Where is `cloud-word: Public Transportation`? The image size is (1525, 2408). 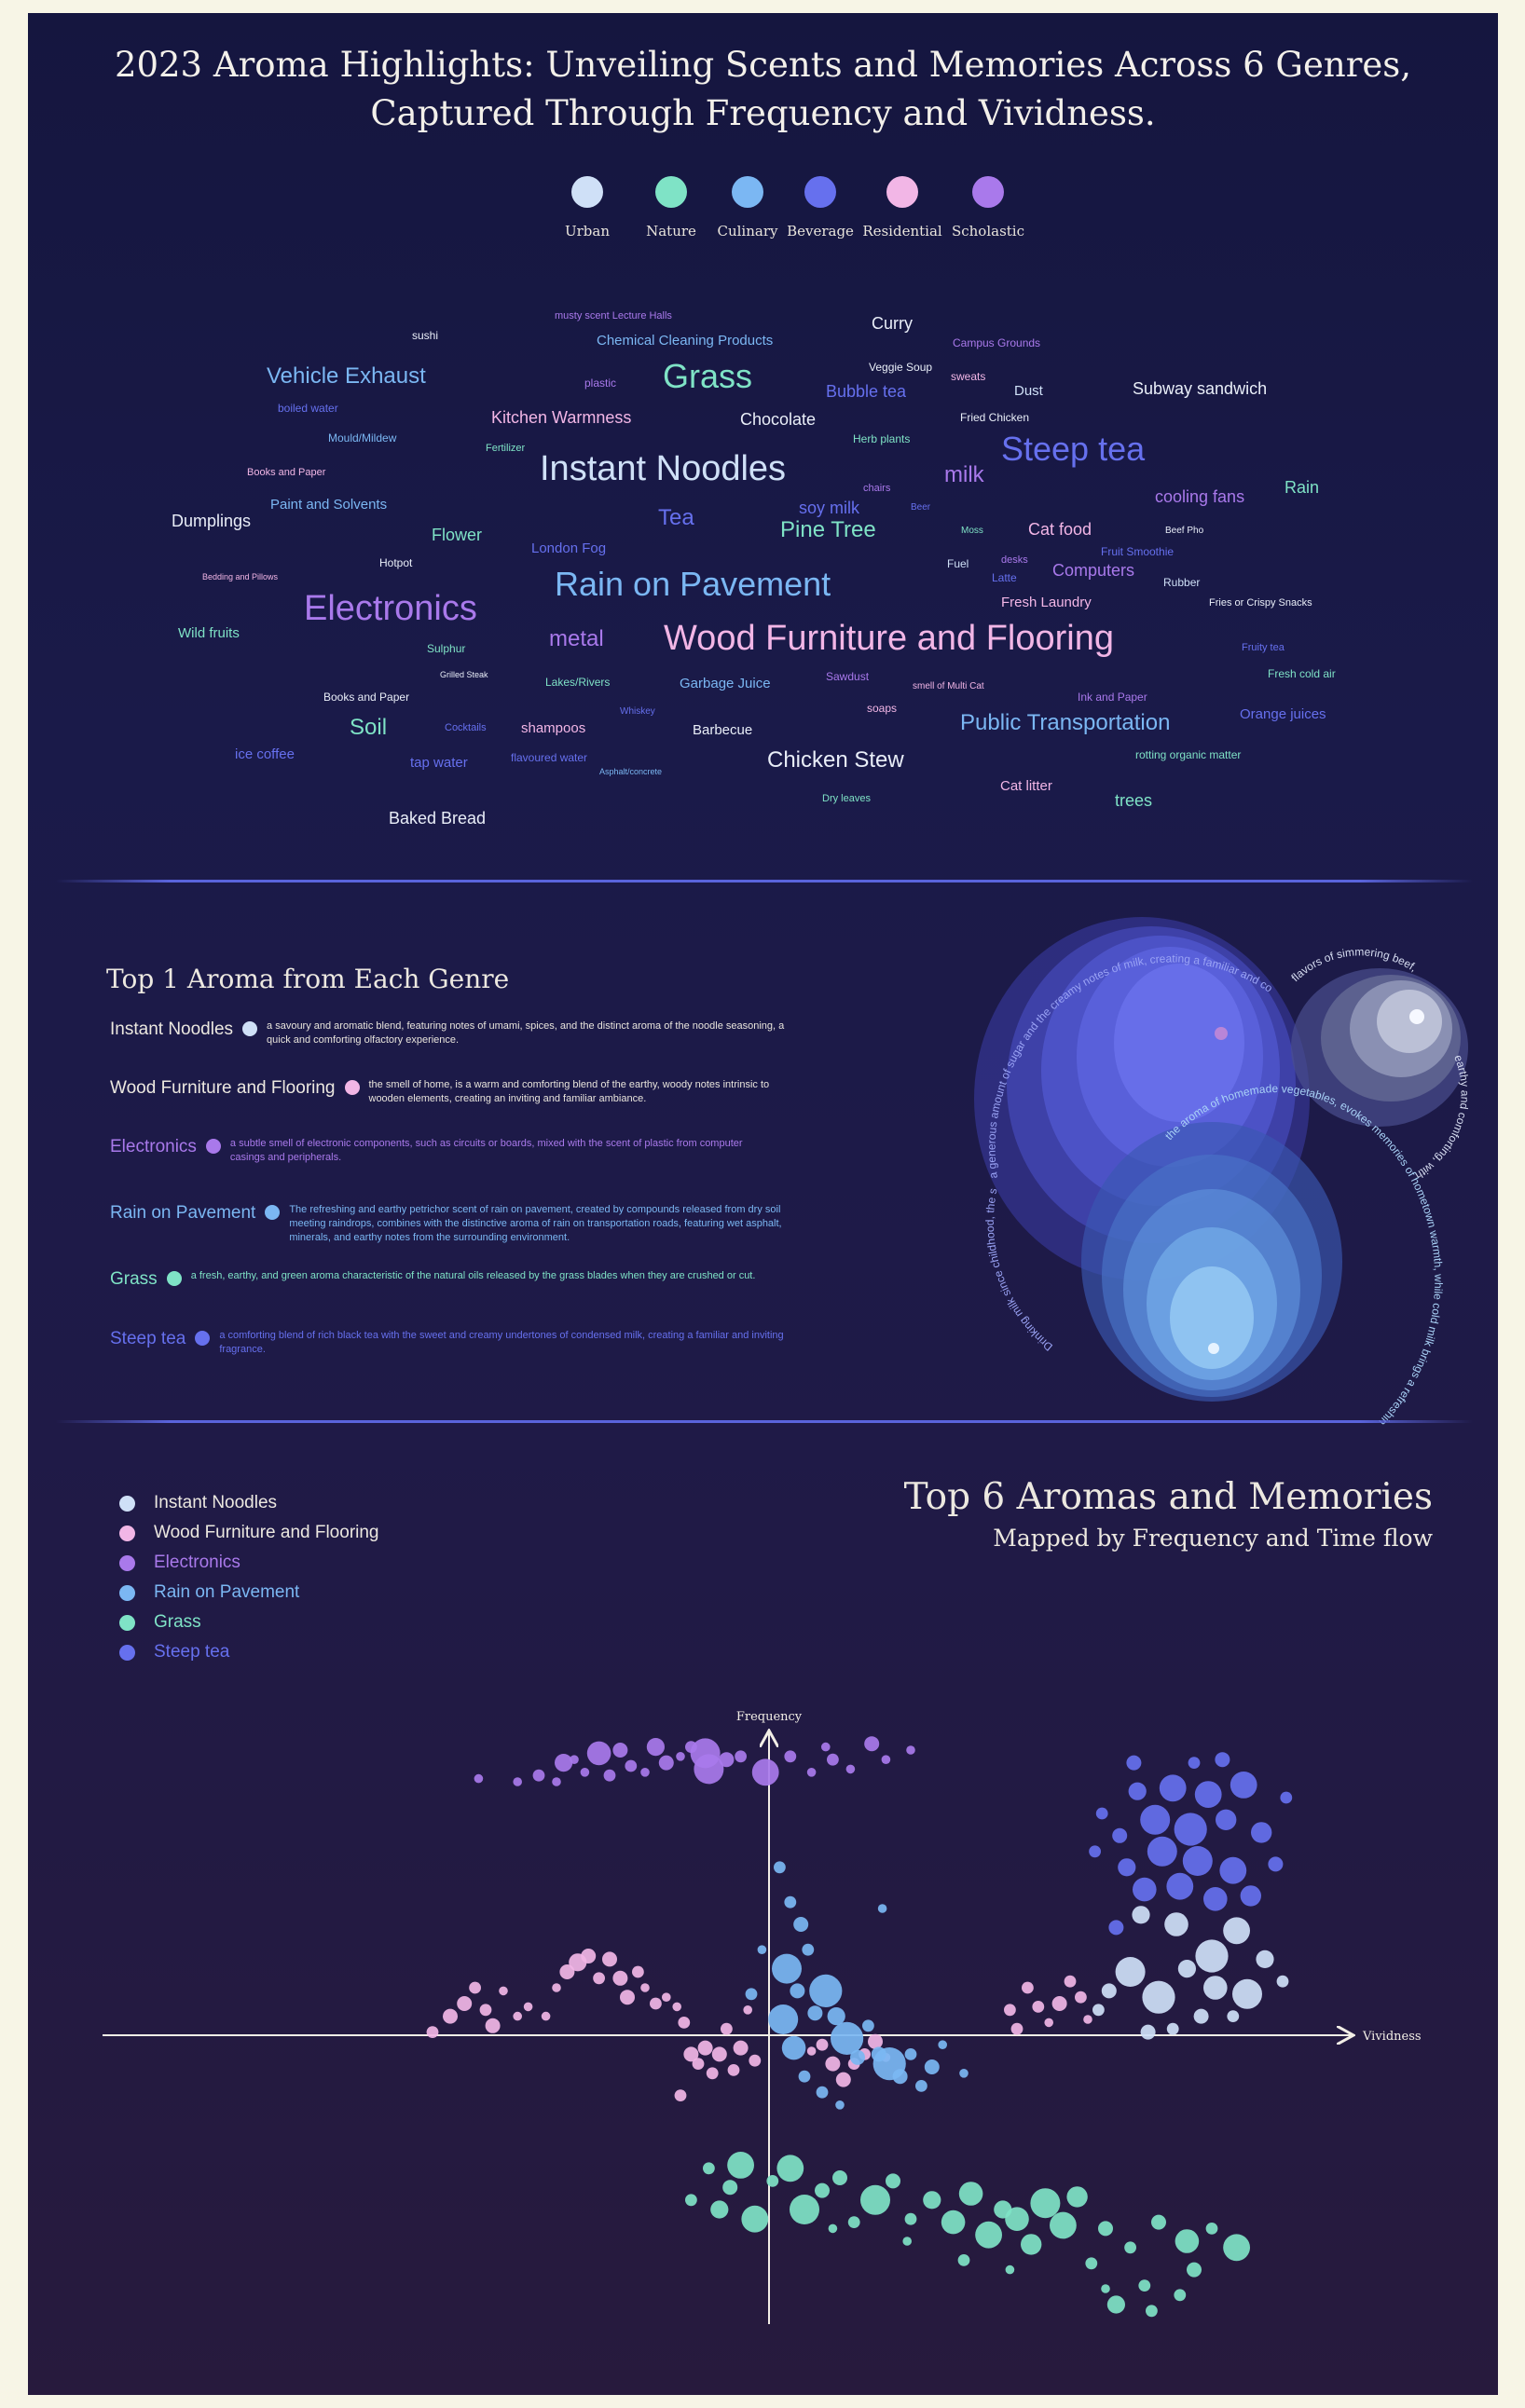 cloud-word: Public Transportation is located at coordinates (1065, 722).